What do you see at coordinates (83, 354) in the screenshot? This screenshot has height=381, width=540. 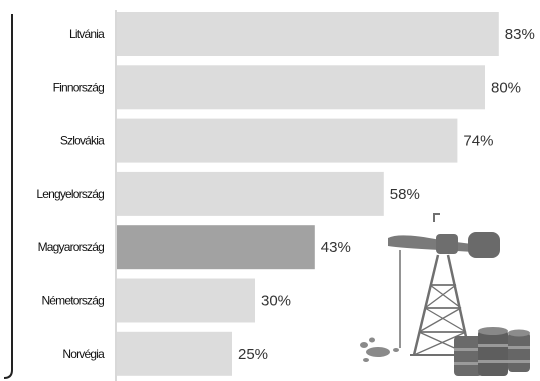 I see `category-label: Norvégia` at bounding box center [83, 354].